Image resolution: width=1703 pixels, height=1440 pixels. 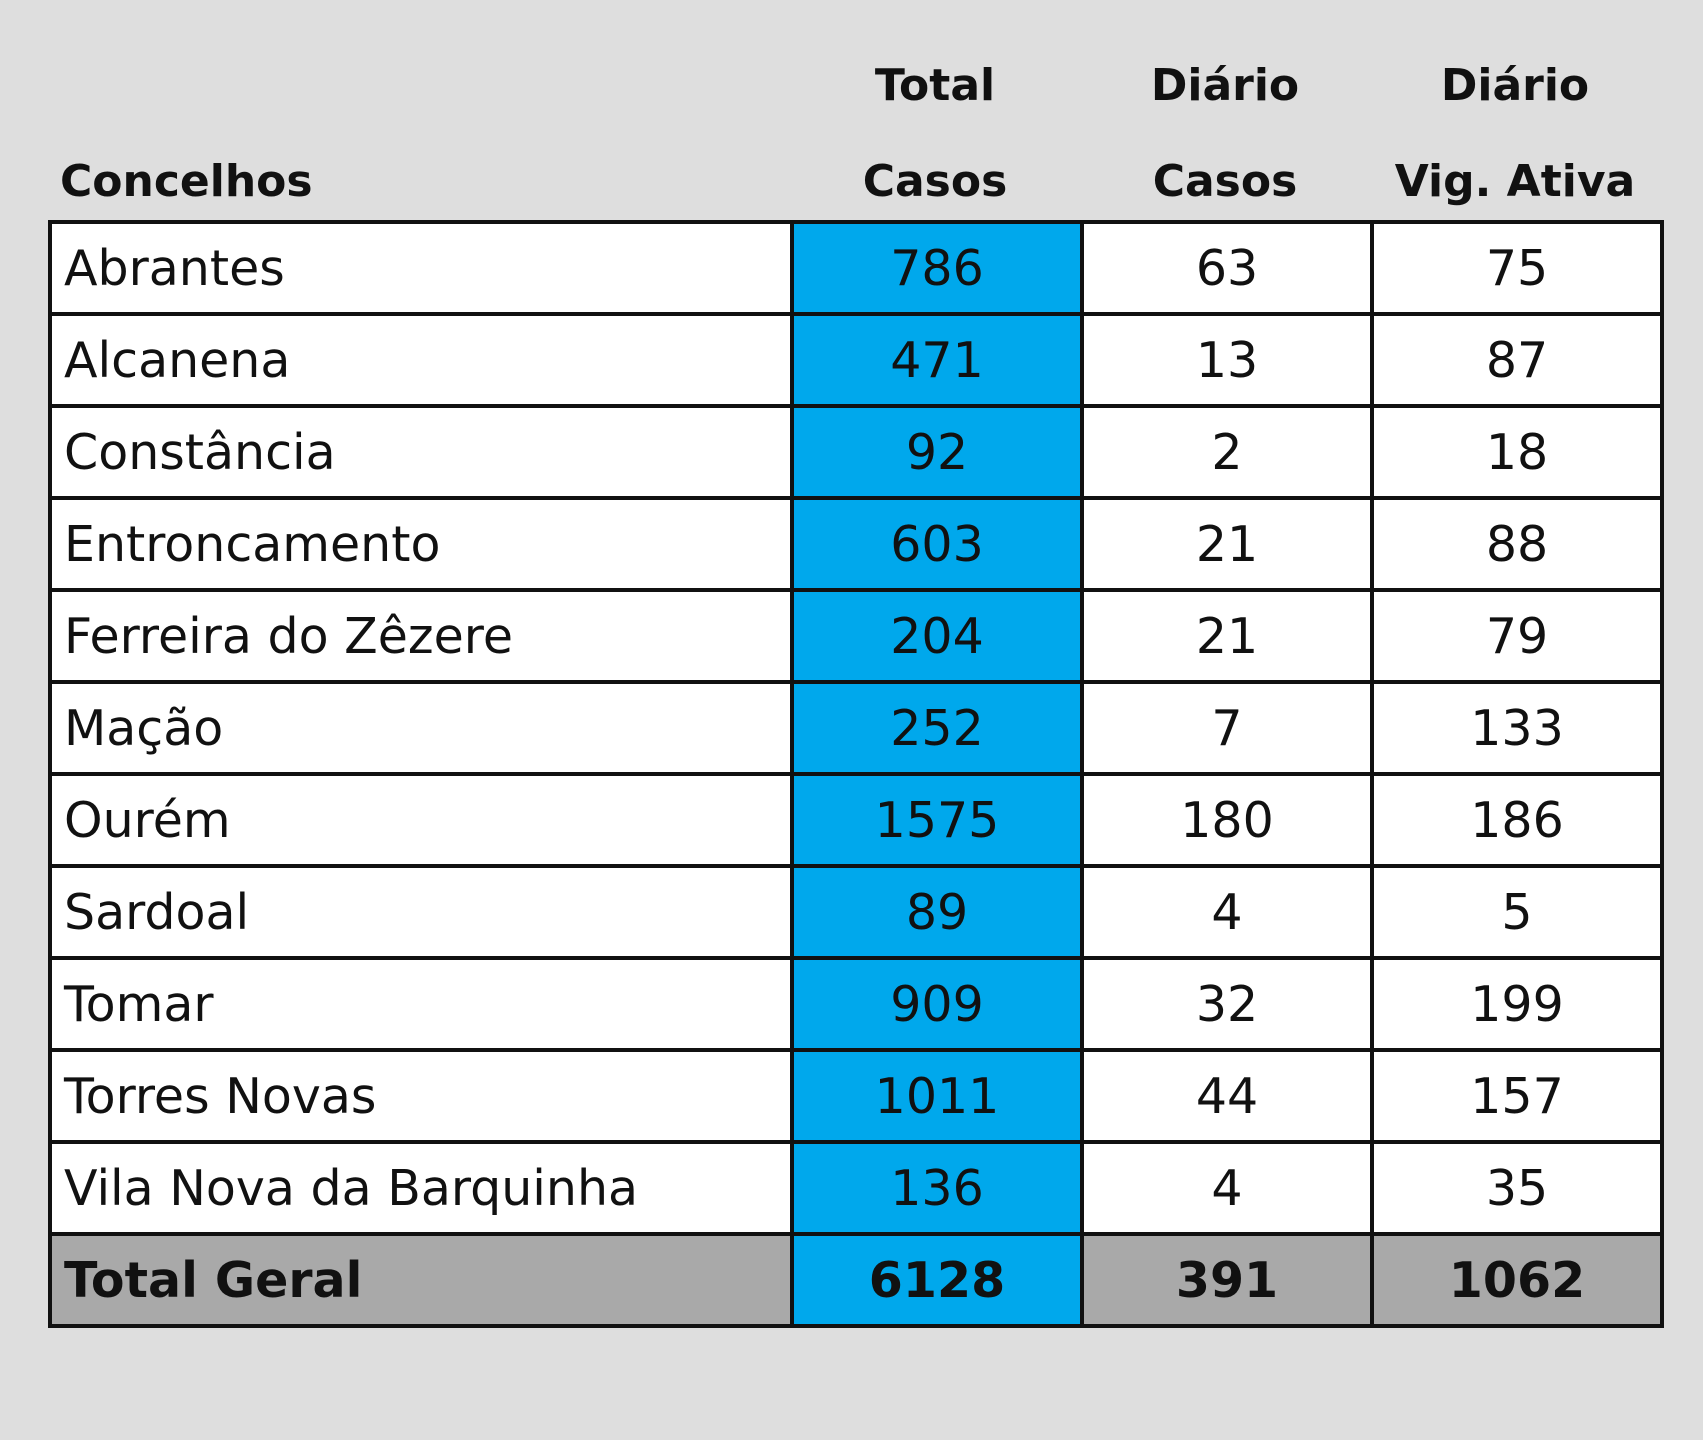 I want to click on total-casos-cell: 909, so click(x=937, y=1004).